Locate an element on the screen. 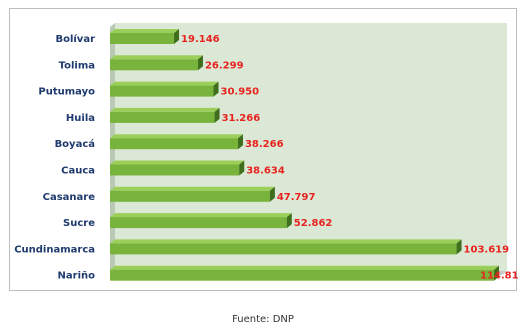  category-label: Boyacá is located at coordinates (75, 144).